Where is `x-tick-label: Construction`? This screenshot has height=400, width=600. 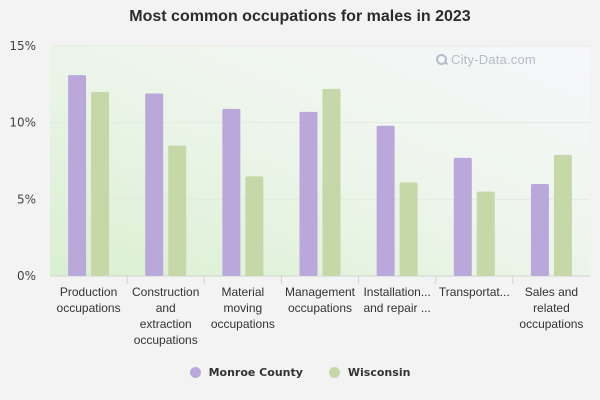 x-tick-label: Construction is located at coordinates (165, 292).